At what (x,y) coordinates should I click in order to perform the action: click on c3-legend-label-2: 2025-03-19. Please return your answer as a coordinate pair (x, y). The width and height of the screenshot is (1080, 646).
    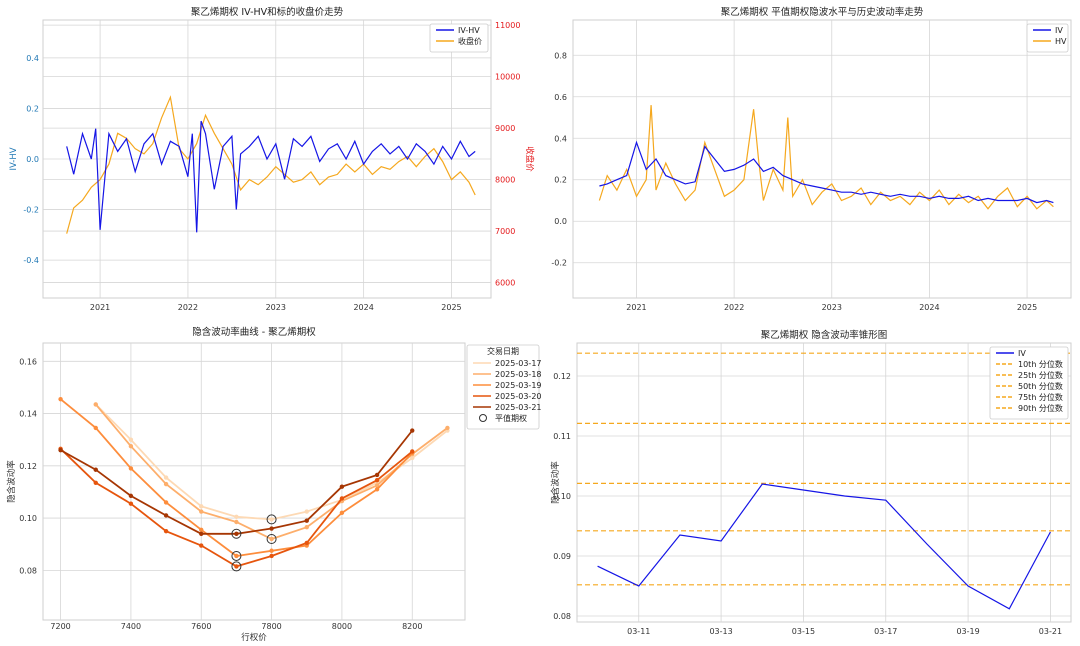
    Looking at the image, I should click on (518, 385).